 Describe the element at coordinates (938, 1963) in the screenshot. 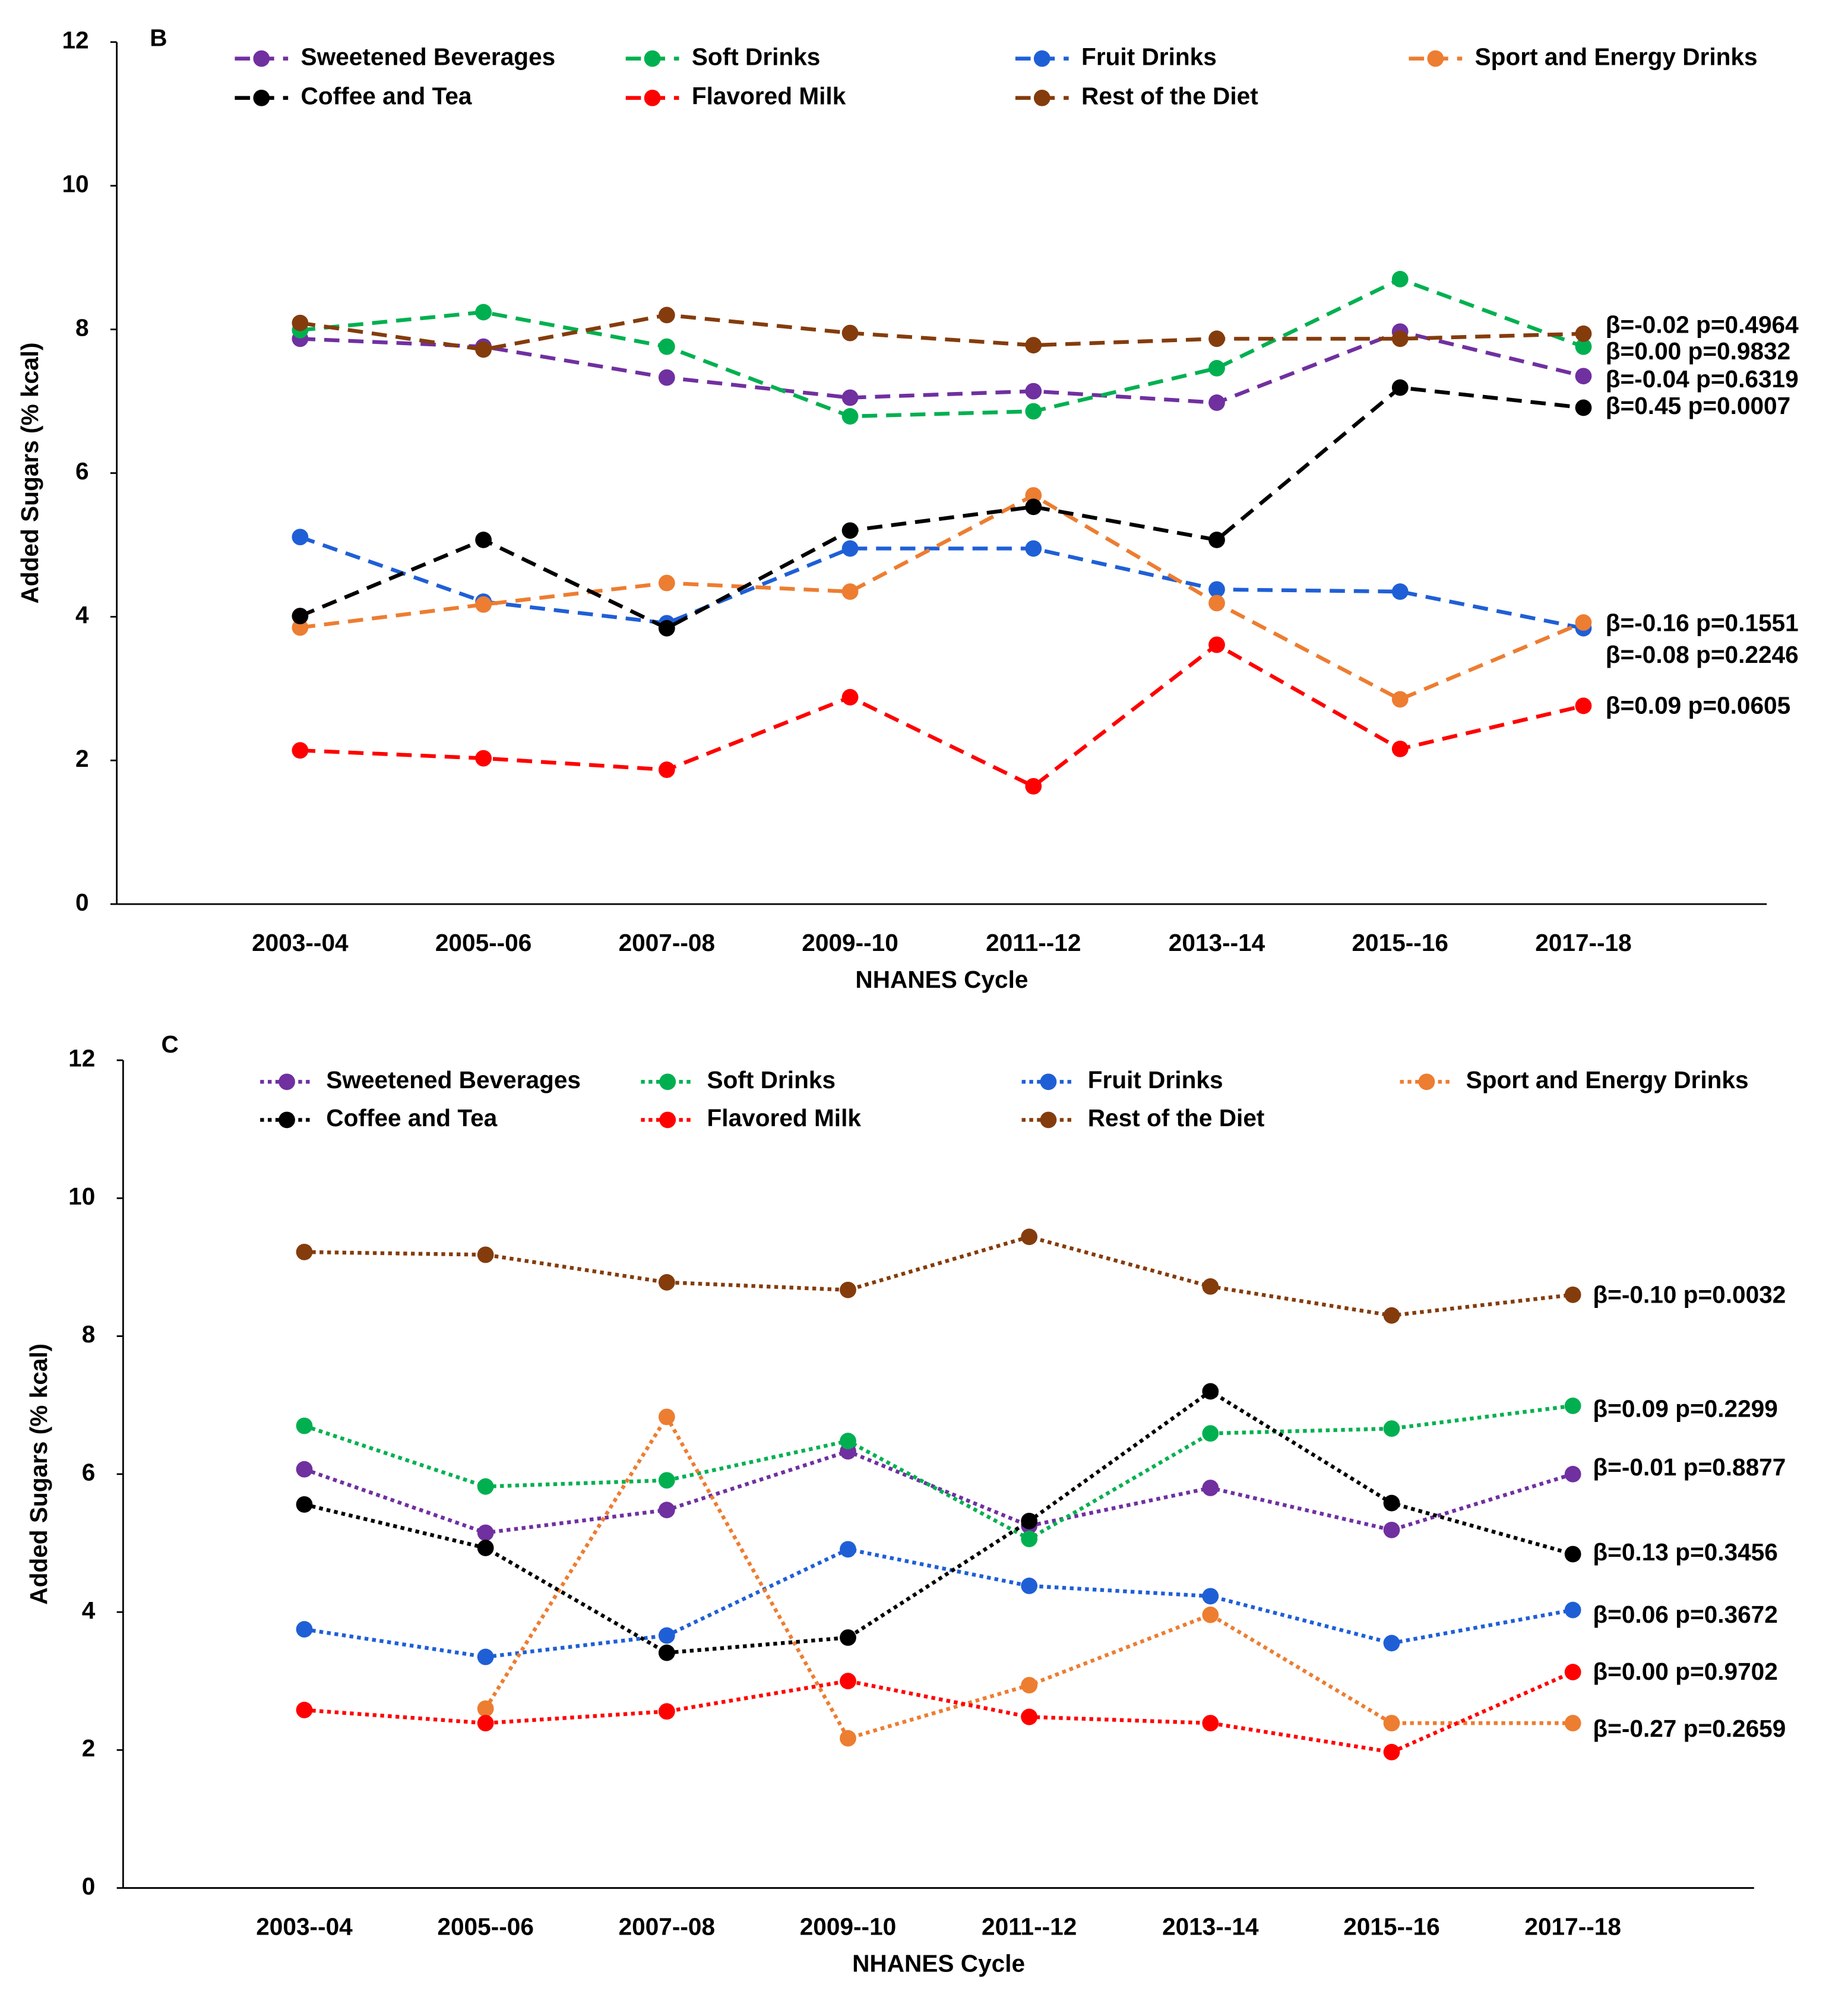

I see `x-axis-label: NHANES Cycle` at that location.